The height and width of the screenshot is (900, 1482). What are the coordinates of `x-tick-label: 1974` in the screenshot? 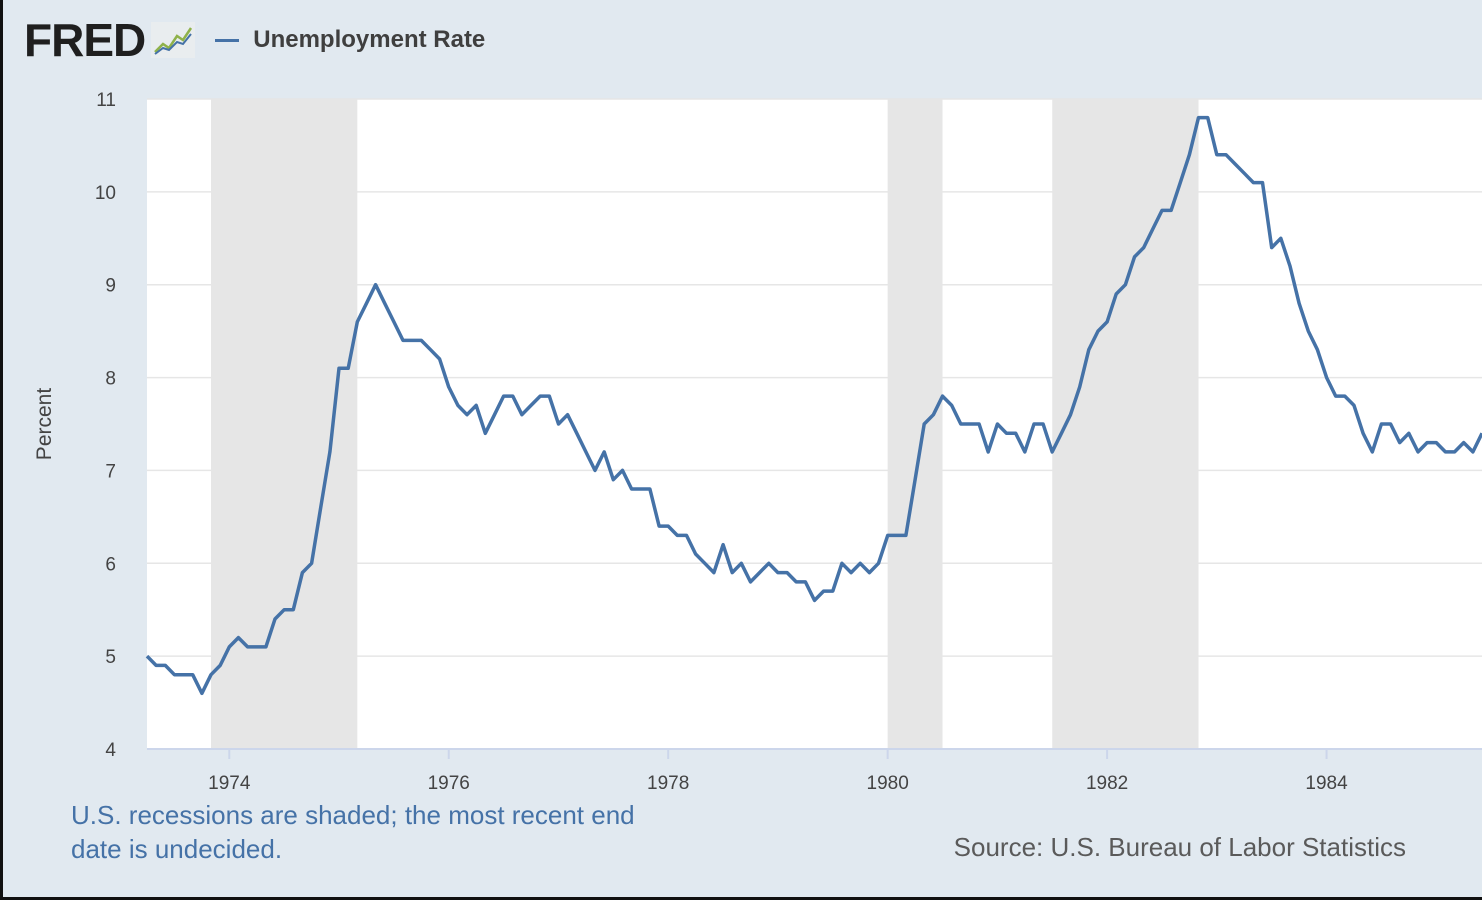 It's located at (229, 783).